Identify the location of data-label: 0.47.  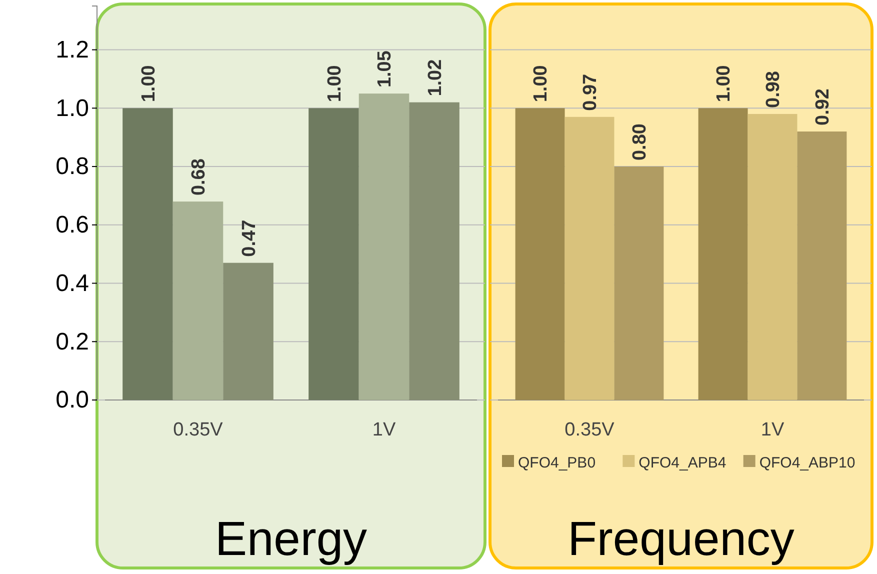
(249, 238).